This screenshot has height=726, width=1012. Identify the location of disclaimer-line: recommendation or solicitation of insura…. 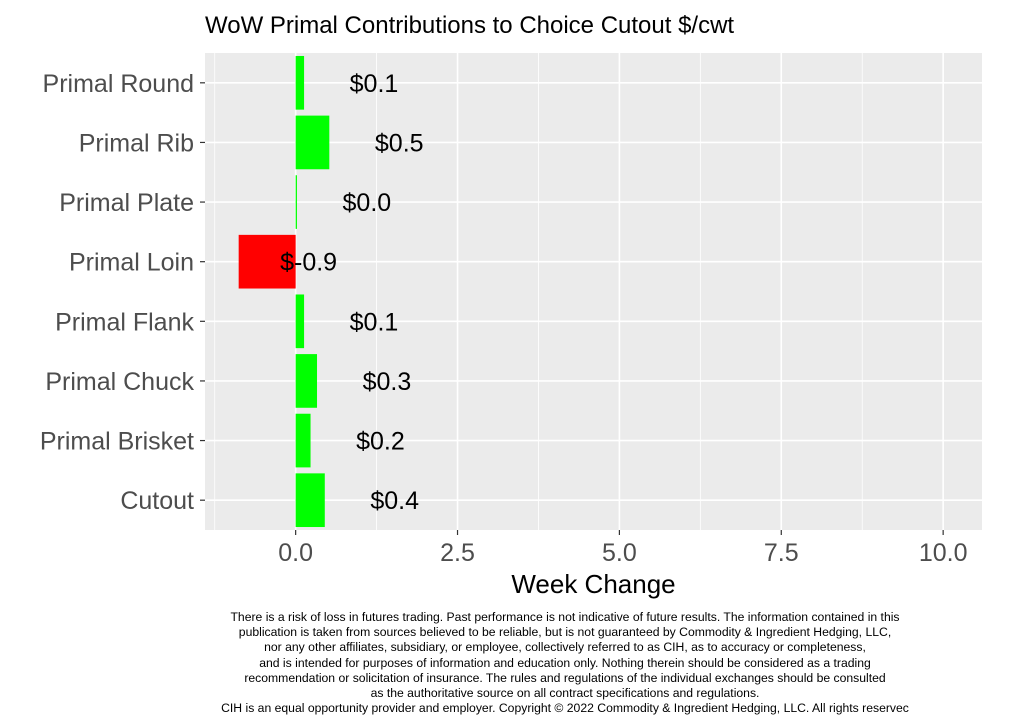
(565, 677).